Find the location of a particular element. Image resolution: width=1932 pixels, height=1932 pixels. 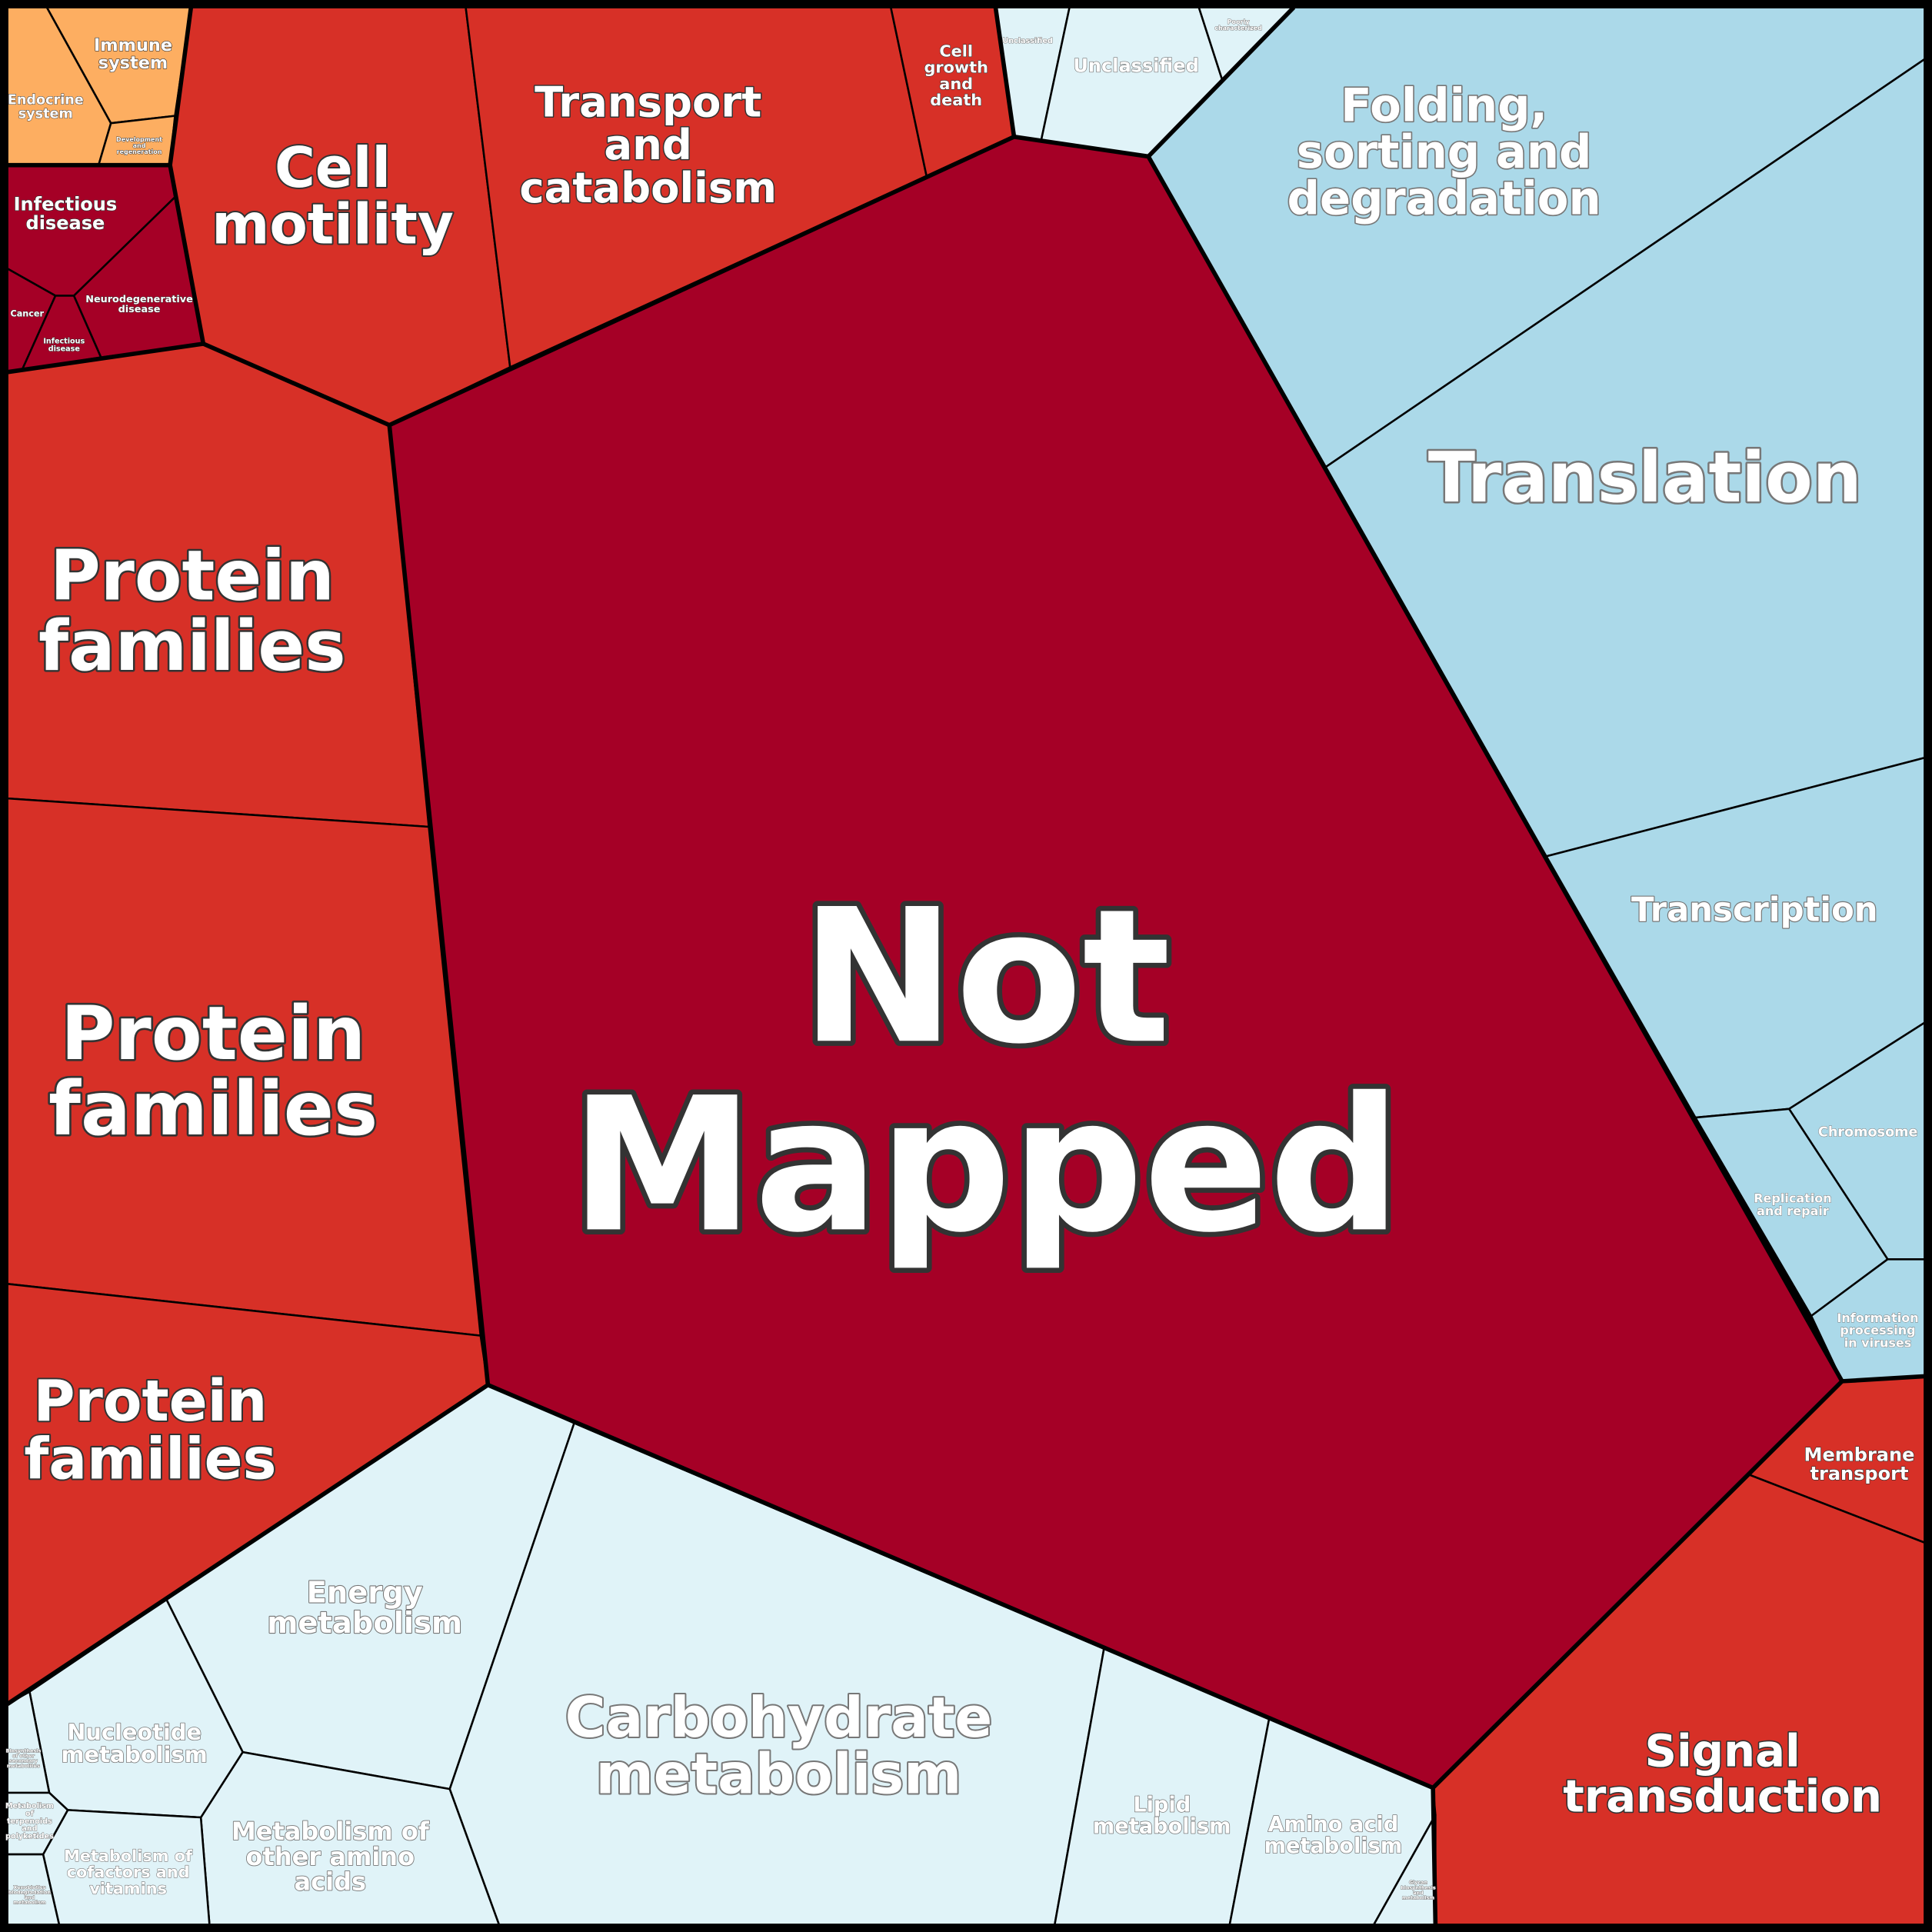

label-line: Amino acid is located at coordinates (1333, 1825).